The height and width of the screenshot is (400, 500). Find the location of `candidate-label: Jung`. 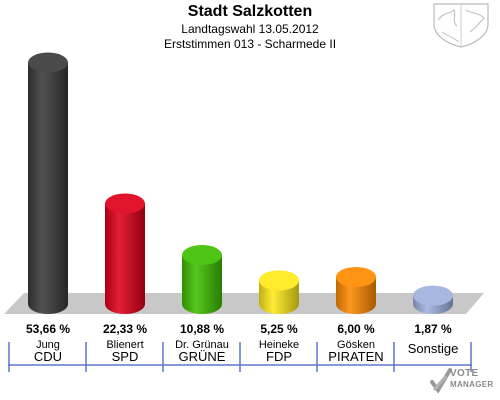

candidate-label: Jung is located at coordinates (48, 345).